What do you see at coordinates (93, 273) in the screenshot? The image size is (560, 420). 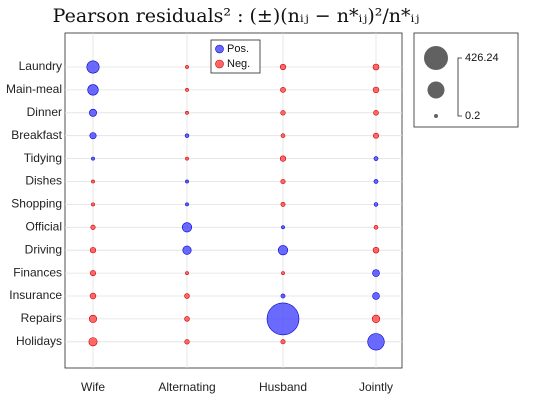 I see `bubble-finances-wife` at bounding box center [93, 273].